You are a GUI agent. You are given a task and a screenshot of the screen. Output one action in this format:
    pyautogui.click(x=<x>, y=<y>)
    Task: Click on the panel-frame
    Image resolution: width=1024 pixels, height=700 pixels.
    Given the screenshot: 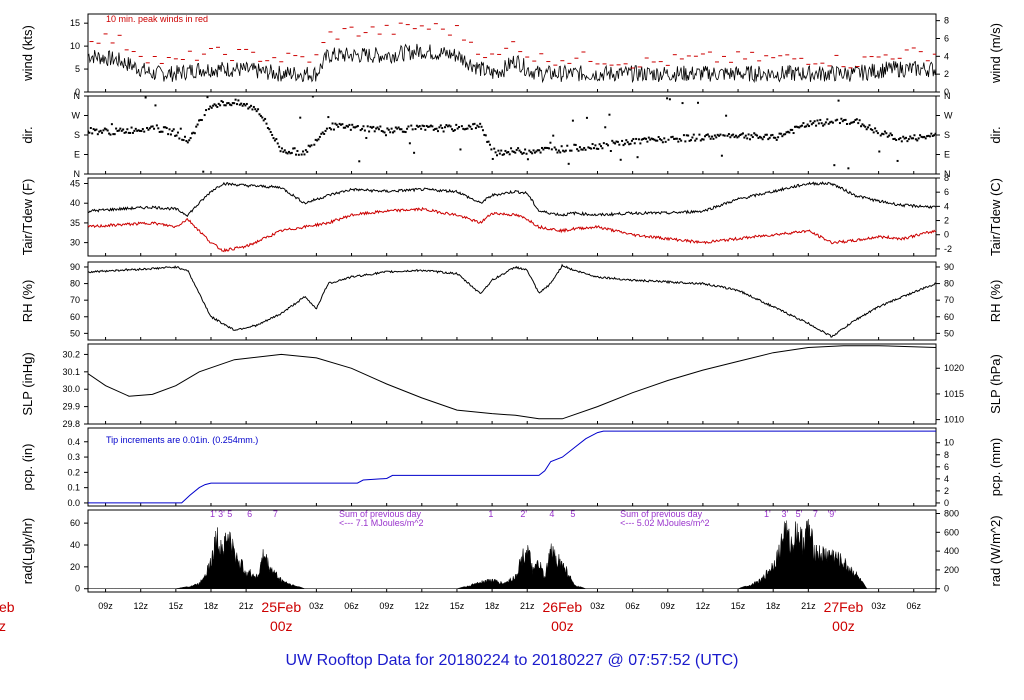 What is the action you would take?
    pyautogui.click(x=512, y=301)
    